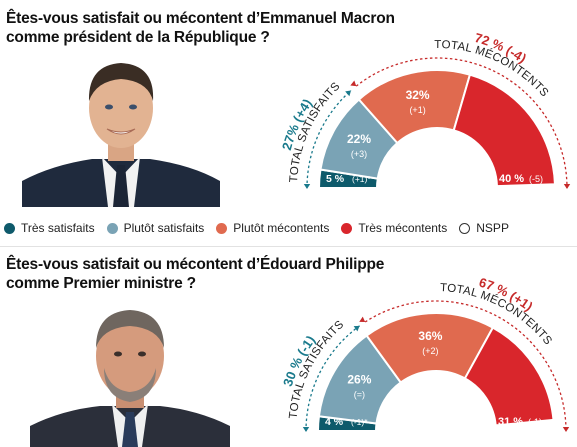 This screenshot has width=577, height=447. I want to click on value-label: 40 %, so click(511, 179).